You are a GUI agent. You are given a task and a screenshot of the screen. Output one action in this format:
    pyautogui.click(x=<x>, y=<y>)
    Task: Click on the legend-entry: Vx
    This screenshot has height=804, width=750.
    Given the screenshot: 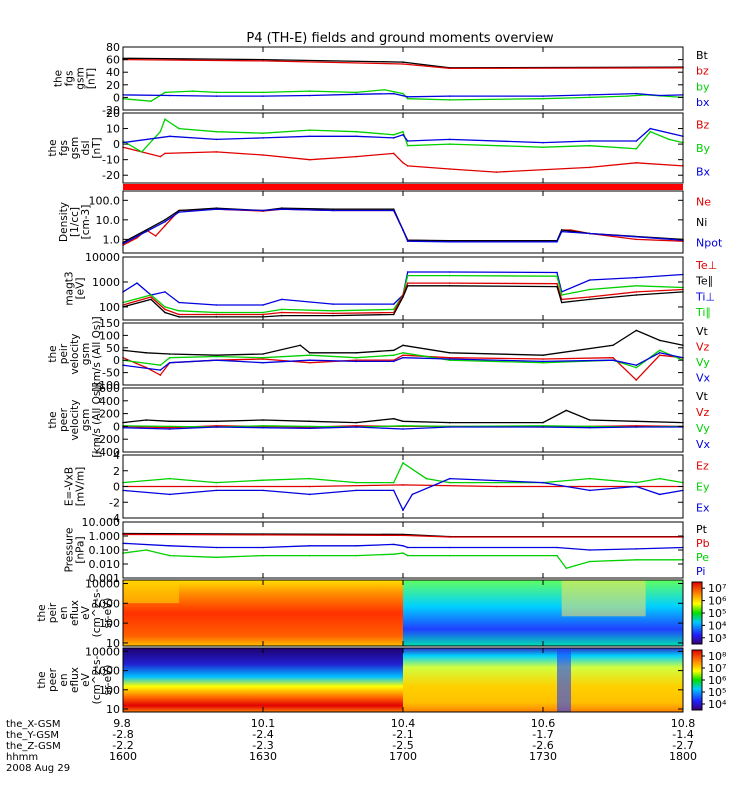 What is the action you would take?
    pyautogui.click(x=703, y=444)
    